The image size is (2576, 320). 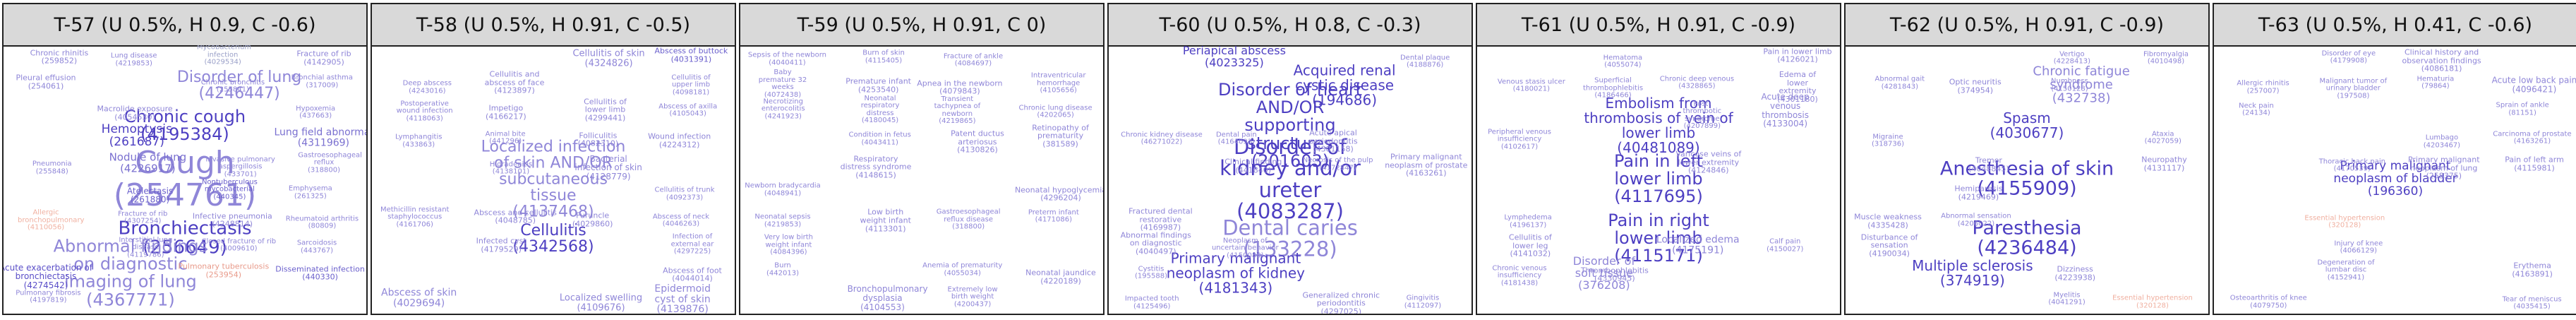 What do you see at coordinates (310, 196) in the screenshot?
I see `term-count: (261325)` at bounding box center [310, 196].